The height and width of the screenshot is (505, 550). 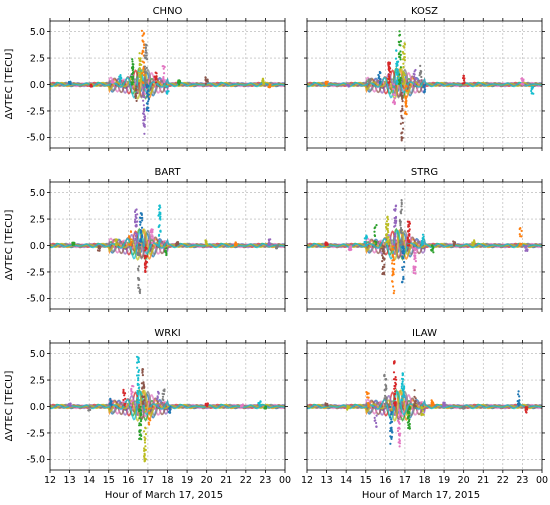 What do you see at coordinates (9, 245) in the screenshot?
I see `y-axis-label-row-2: ΔVTEC [TECU]` at bounding box center [9, 245].